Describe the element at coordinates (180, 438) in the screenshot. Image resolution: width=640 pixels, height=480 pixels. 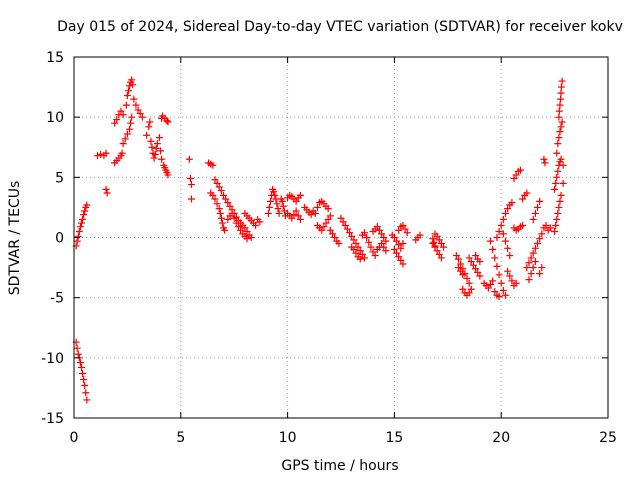
I see `x-tick-label: 5` at that location.